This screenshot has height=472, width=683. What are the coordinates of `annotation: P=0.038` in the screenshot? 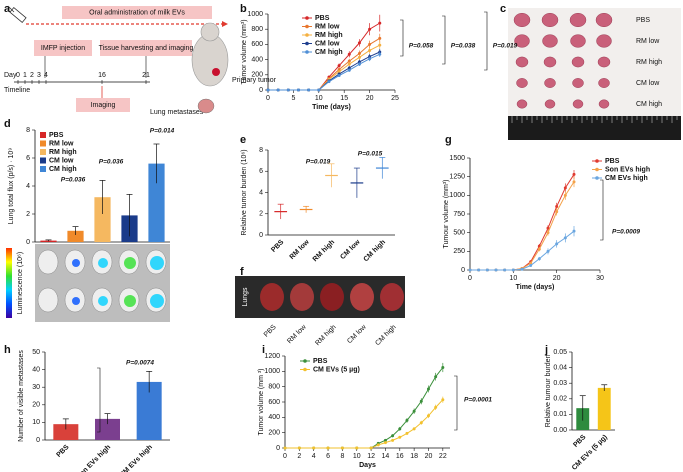 It's located at (463, 46).